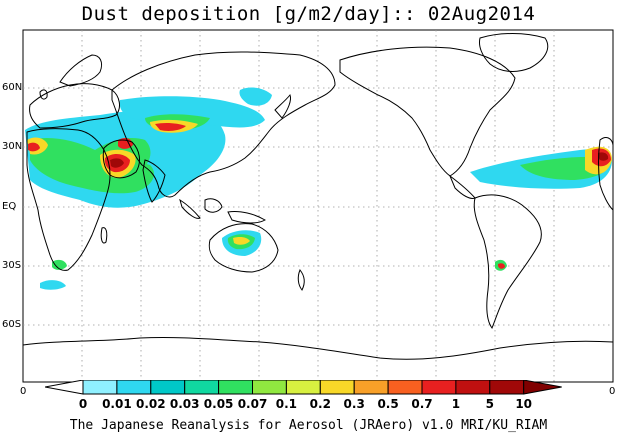  I want to click on lat-label-30n: 30N, so click(12, 146).